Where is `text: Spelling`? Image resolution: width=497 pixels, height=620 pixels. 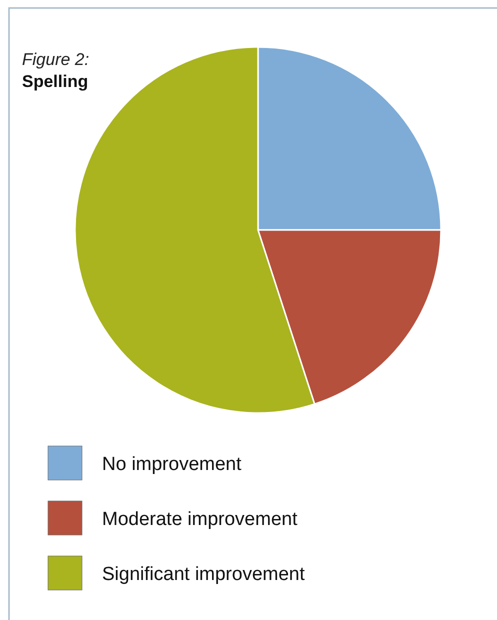 text: Spelling is located at coordinates (55, 81).